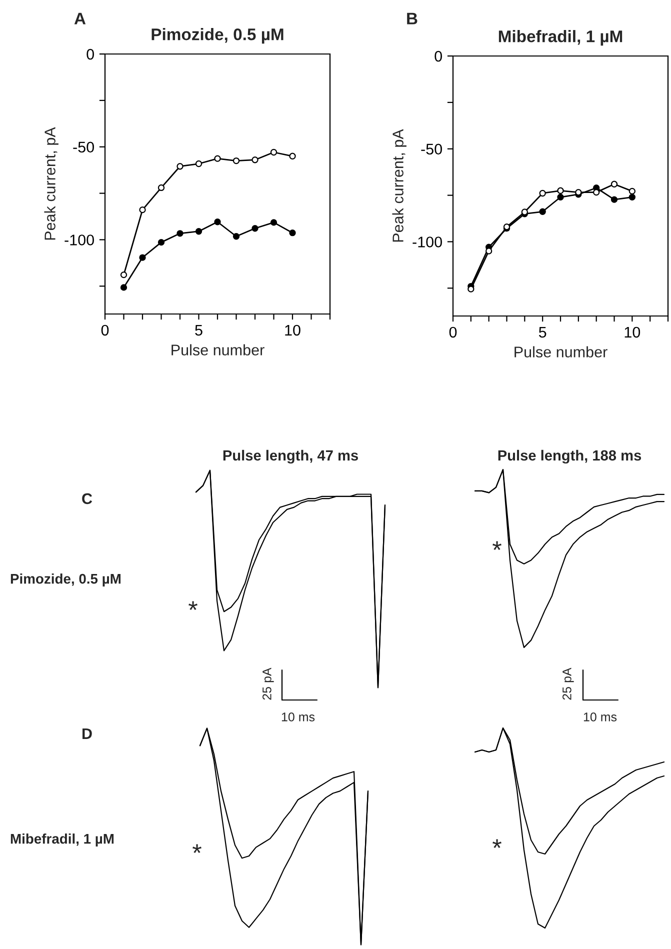 Image resolution: width=671 pixels, height=949 pixels. I want to click on annotation: 25 pA, so click(268, 684).